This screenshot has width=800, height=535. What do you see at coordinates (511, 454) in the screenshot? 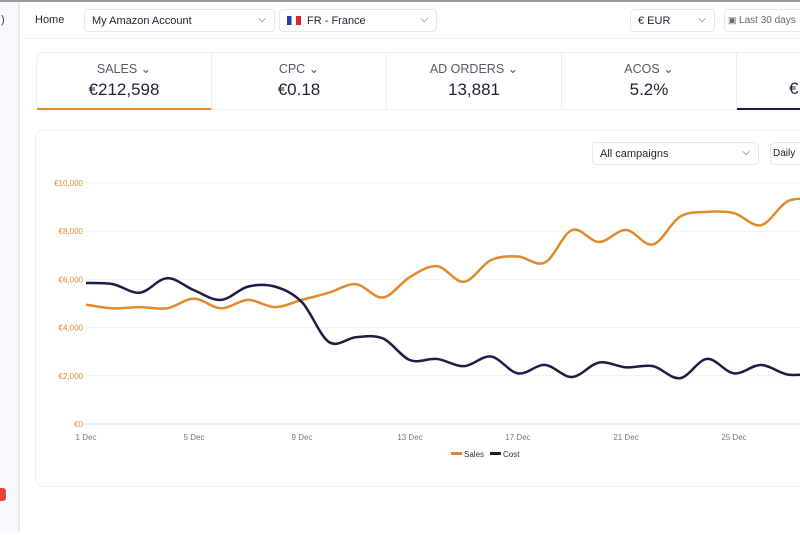
I see `legend-label: Cost` at bounding box center [511, 454].